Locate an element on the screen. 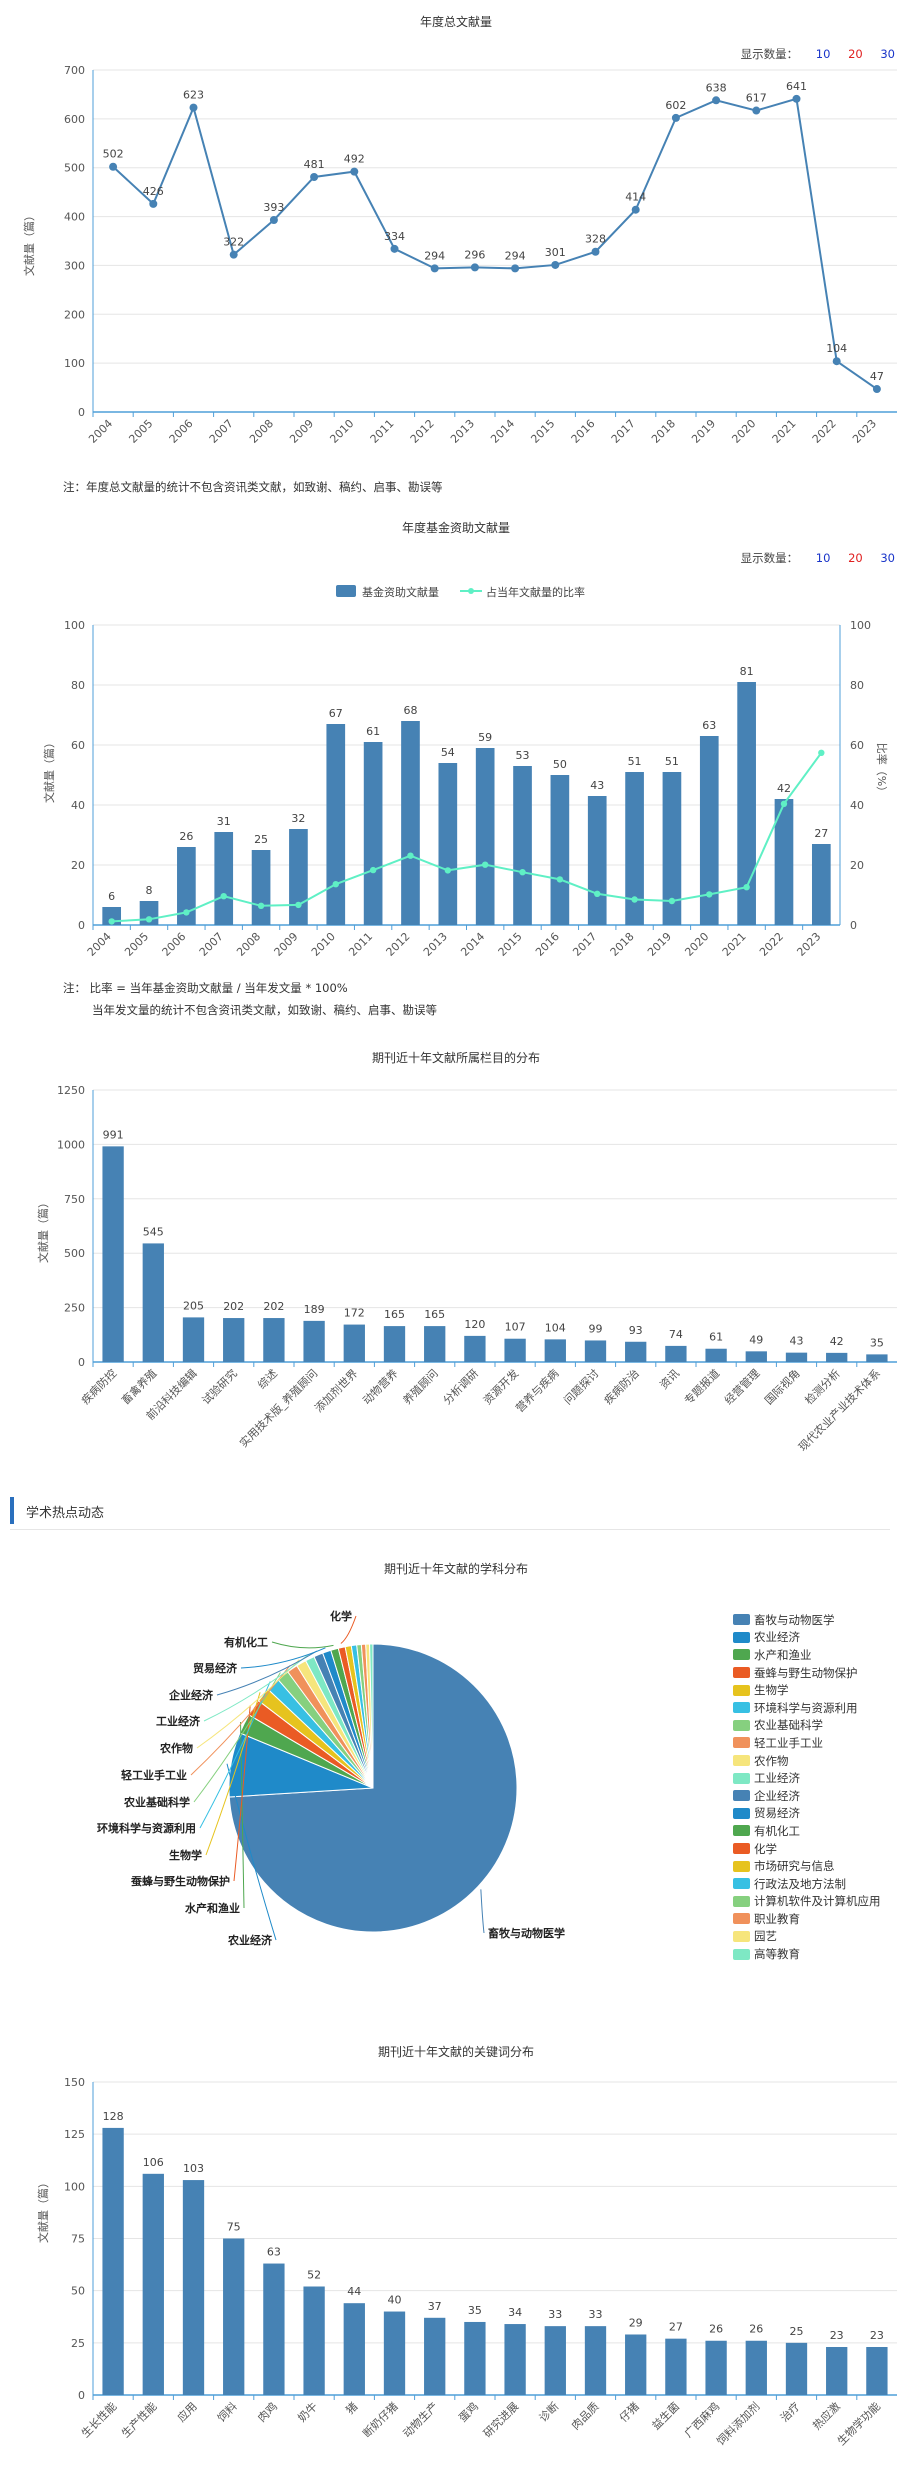  subject-legend-item: 蚕蜂与野生动物保护 is located at coordinates (807, 1673).